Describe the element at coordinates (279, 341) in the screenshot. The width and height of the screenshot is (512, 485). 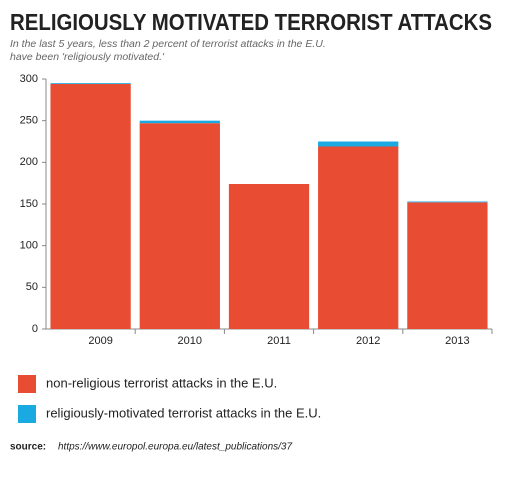
I see `x-tick-label: 2011` at that location.